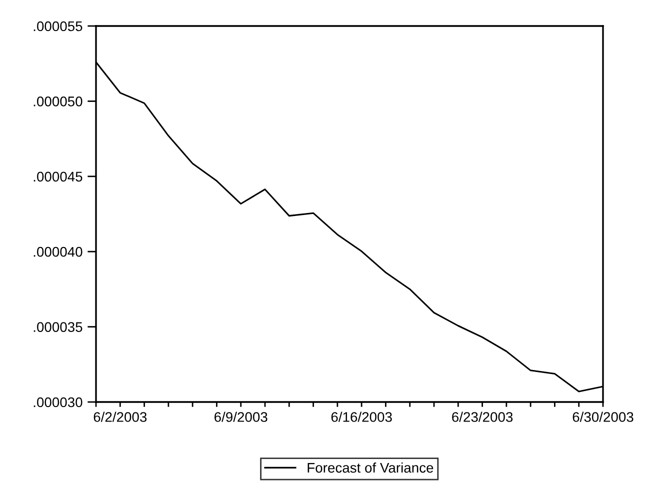 Image resolution: width=653 pixels, height=489 pixels. I want to click on x-tick-label: 6/2/2003, so click(120, 417).